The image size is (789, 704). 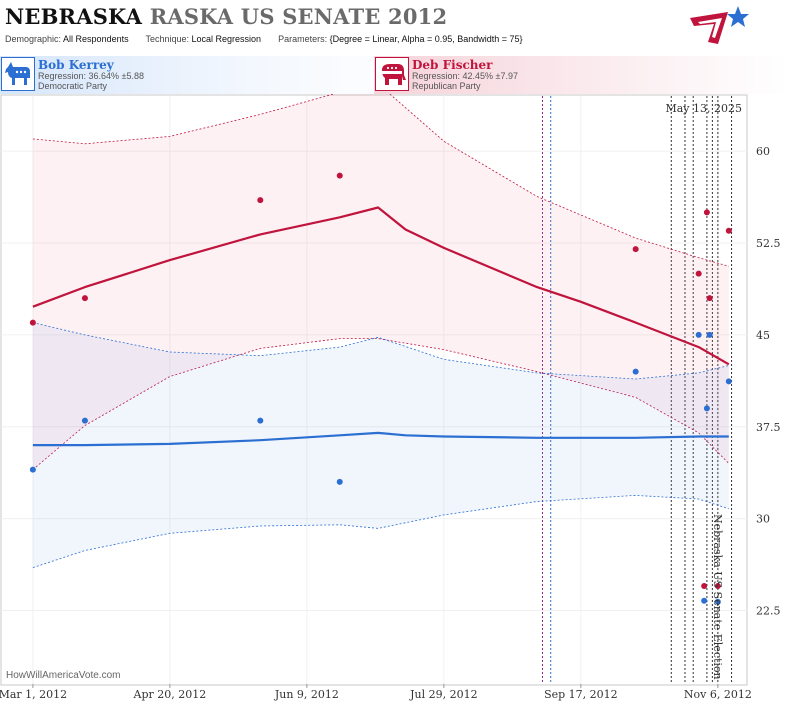 What do you see at coordinates (73, 86) in the screenshot?
I see `dem-party: Democratic Party` at bounding box center [73, 86].